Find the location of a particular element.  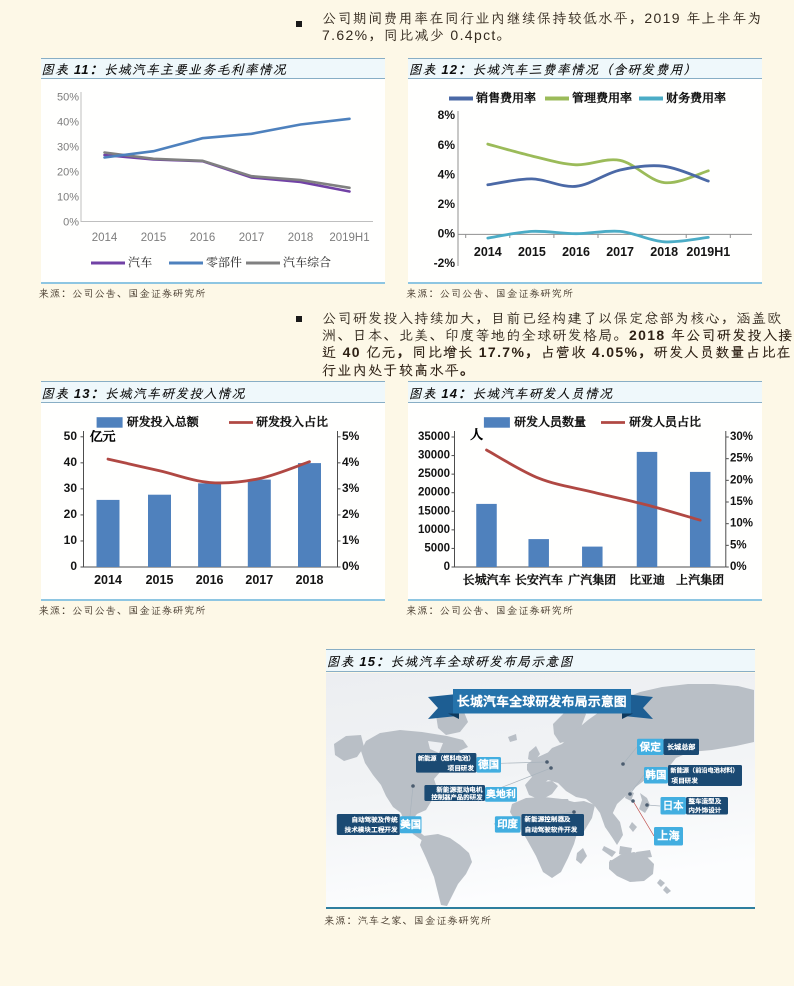

svg-text: 20000 is located at coordinates (434, 493).